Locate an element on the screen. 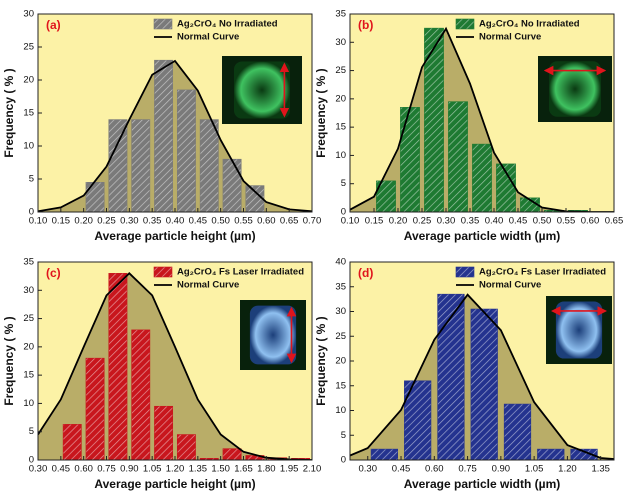 The image size is (630, 496). curve-area is located at coordinates (175, 136).